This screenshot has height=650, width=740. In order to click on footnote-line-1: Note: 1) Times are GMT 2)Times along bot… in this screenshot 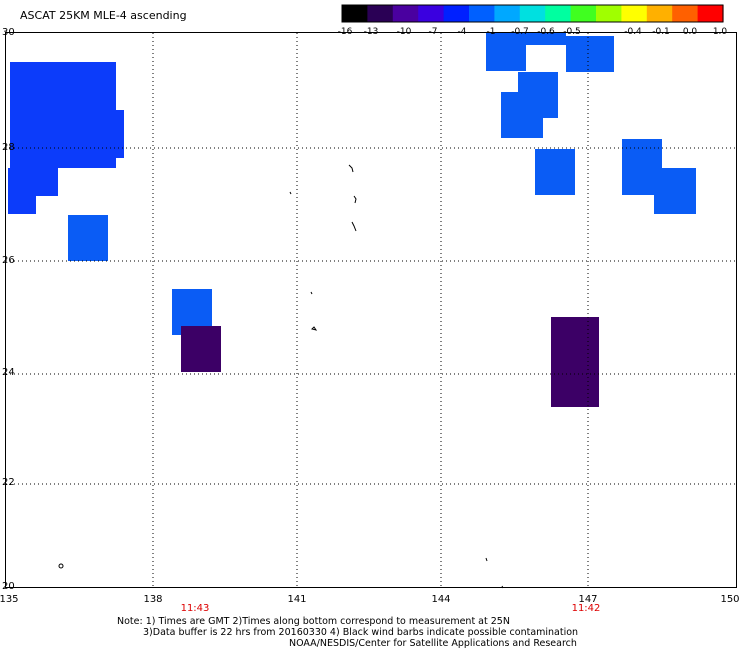, I will do `click(313, 621)`.